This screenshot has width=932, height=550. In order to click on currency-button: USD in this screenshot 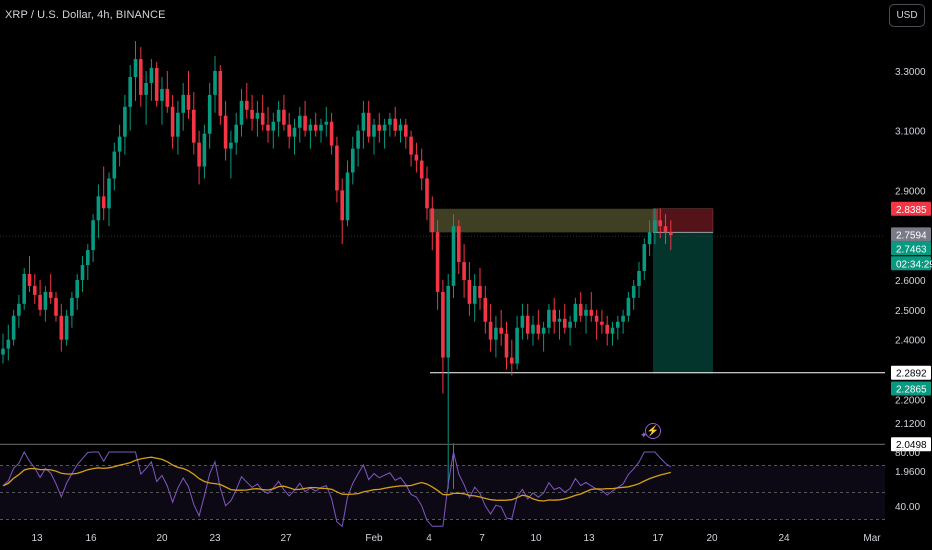, I will do `click(907, 15)`.